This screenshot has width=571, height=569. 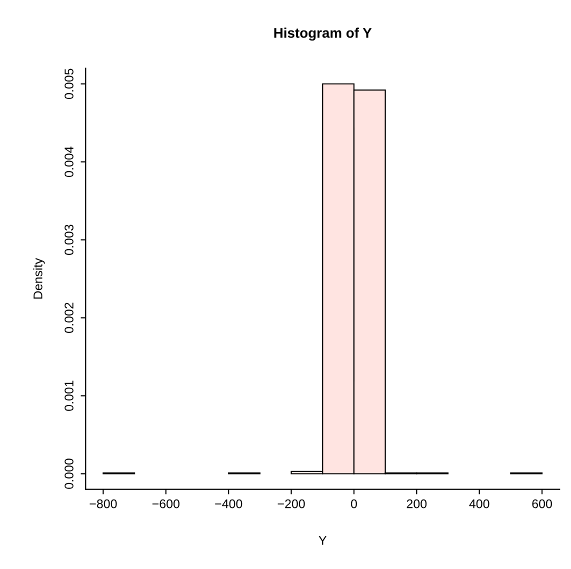 I want to click on x-tick-label: 0, so click(x=353, y=503).